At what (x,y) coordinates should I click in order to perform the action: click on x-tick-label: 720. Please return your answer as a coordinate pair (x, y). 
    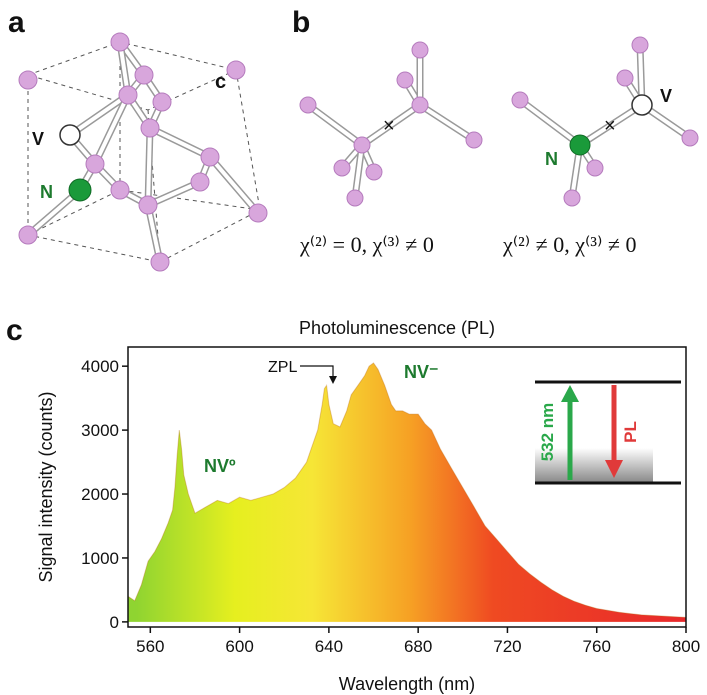
    Looking at the image, I should click on (507, 646).